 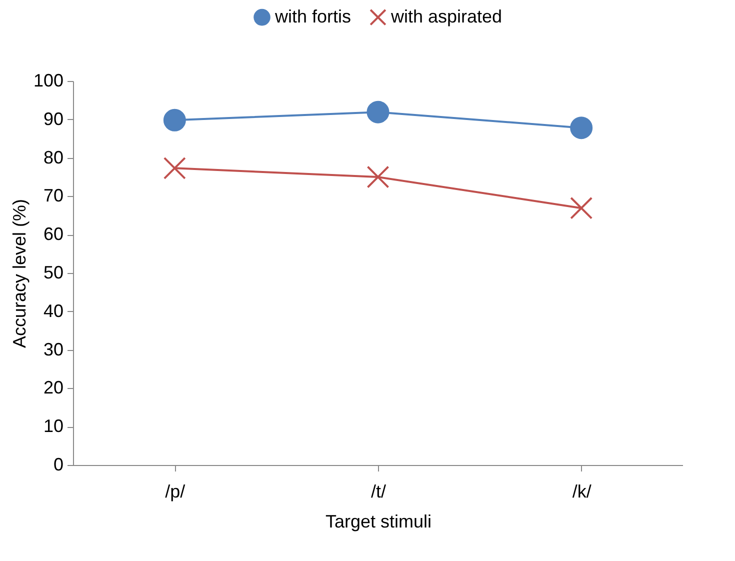 What do you see at coordinates (58, 464) in the screenshot?
I see `y-tick-label: 0` at bounding box center [58, 464].